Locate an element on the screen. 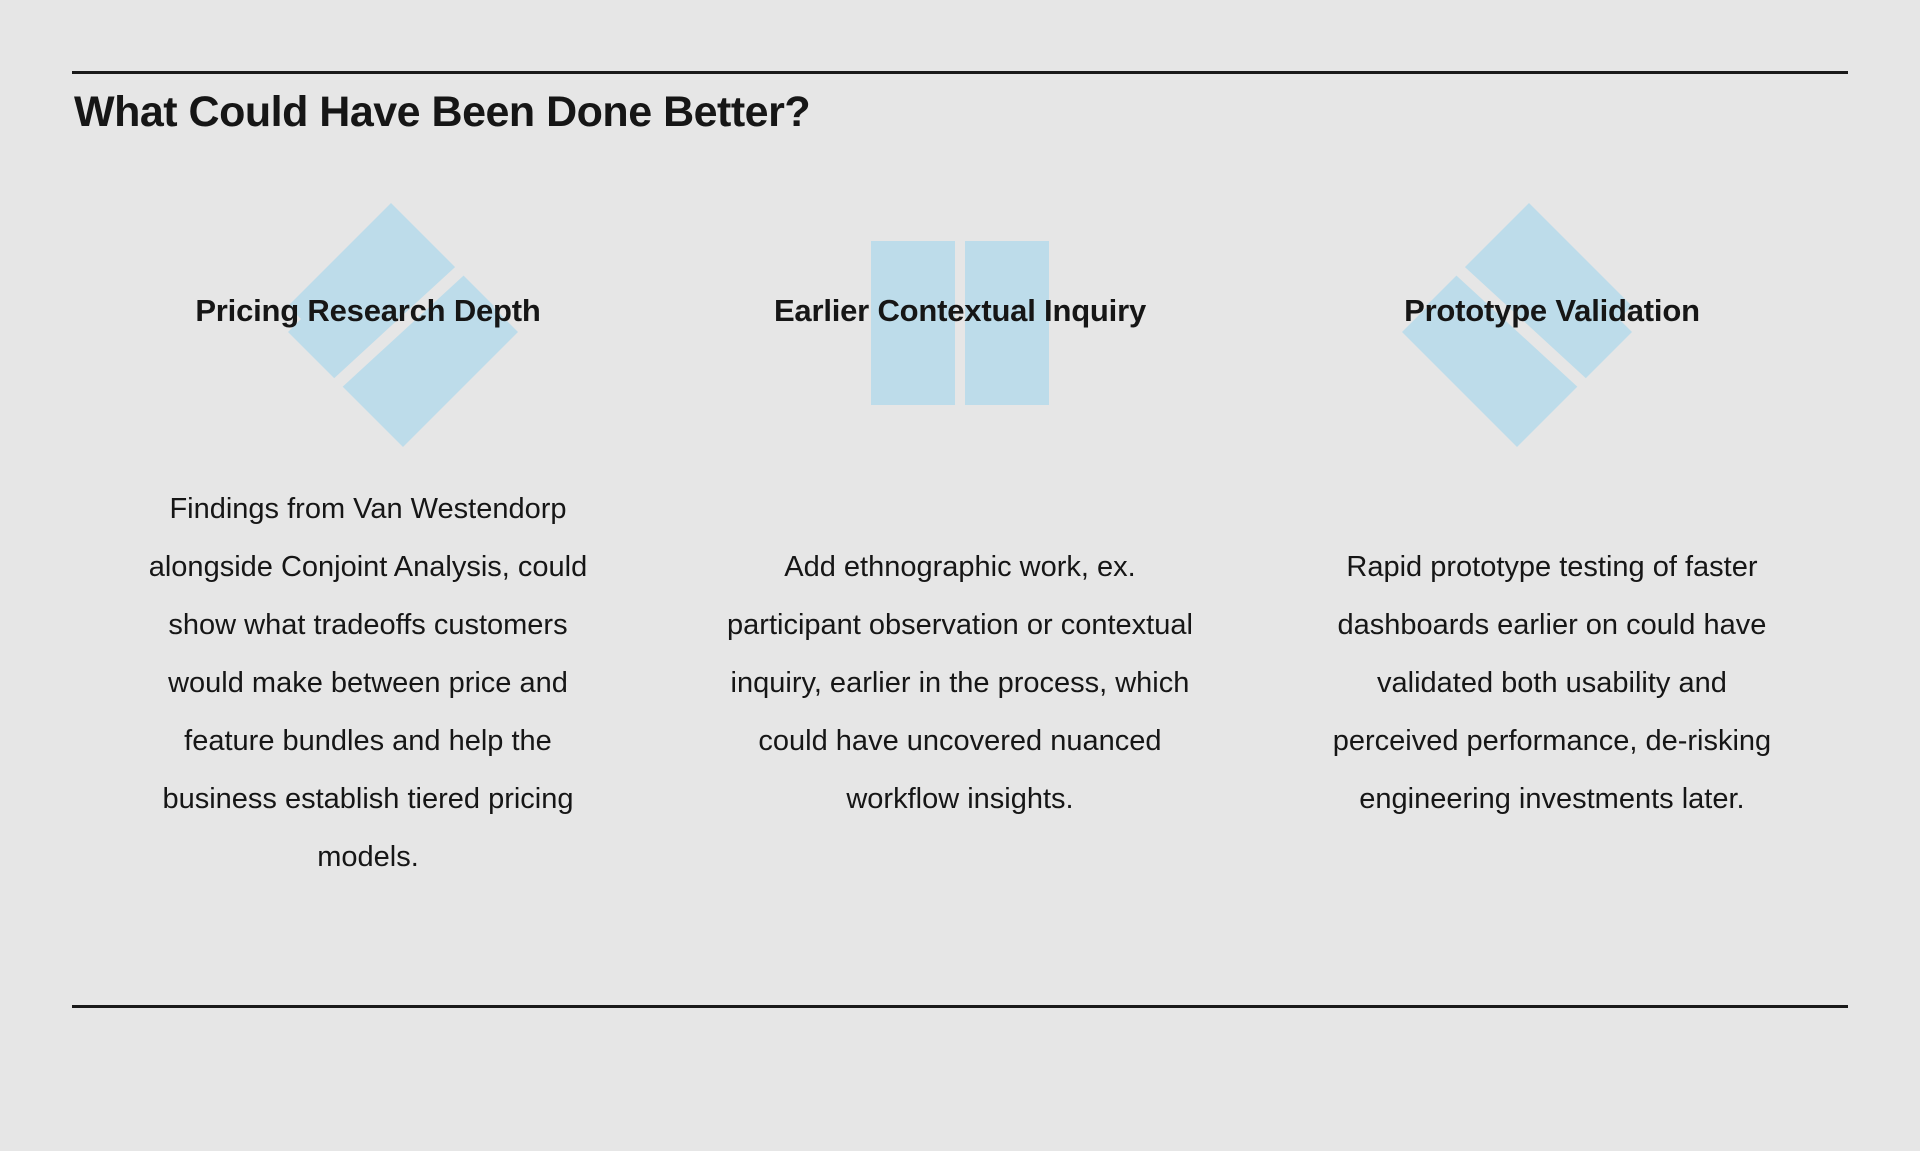 This screenshot has height=1151, width=1920. split-diamonds-mirrored-icon is located at coordinates (1511, 323).